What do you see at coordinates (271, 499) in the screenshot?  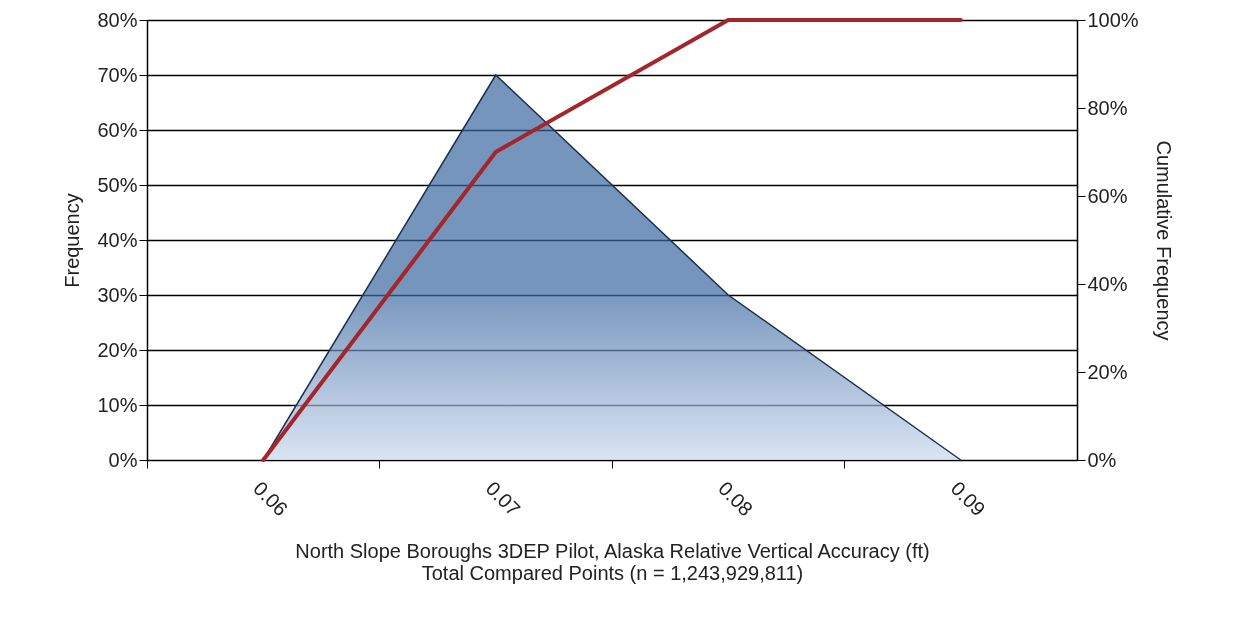 I see `x-tick-label: 0.06` at bounding box center [271, 499].